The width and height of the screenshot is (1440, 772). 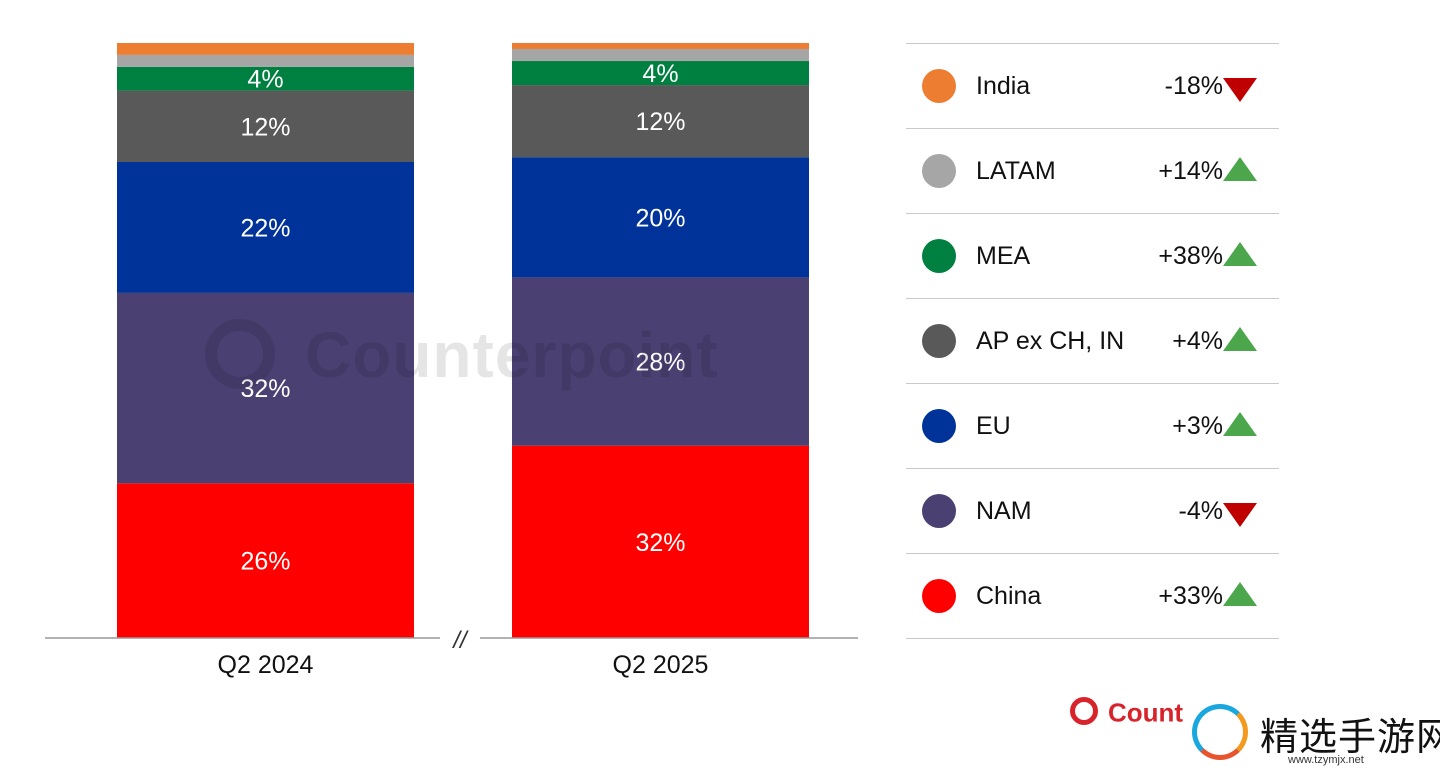 I want to click on brand-logo: Count, so click(x=1126, y=716).